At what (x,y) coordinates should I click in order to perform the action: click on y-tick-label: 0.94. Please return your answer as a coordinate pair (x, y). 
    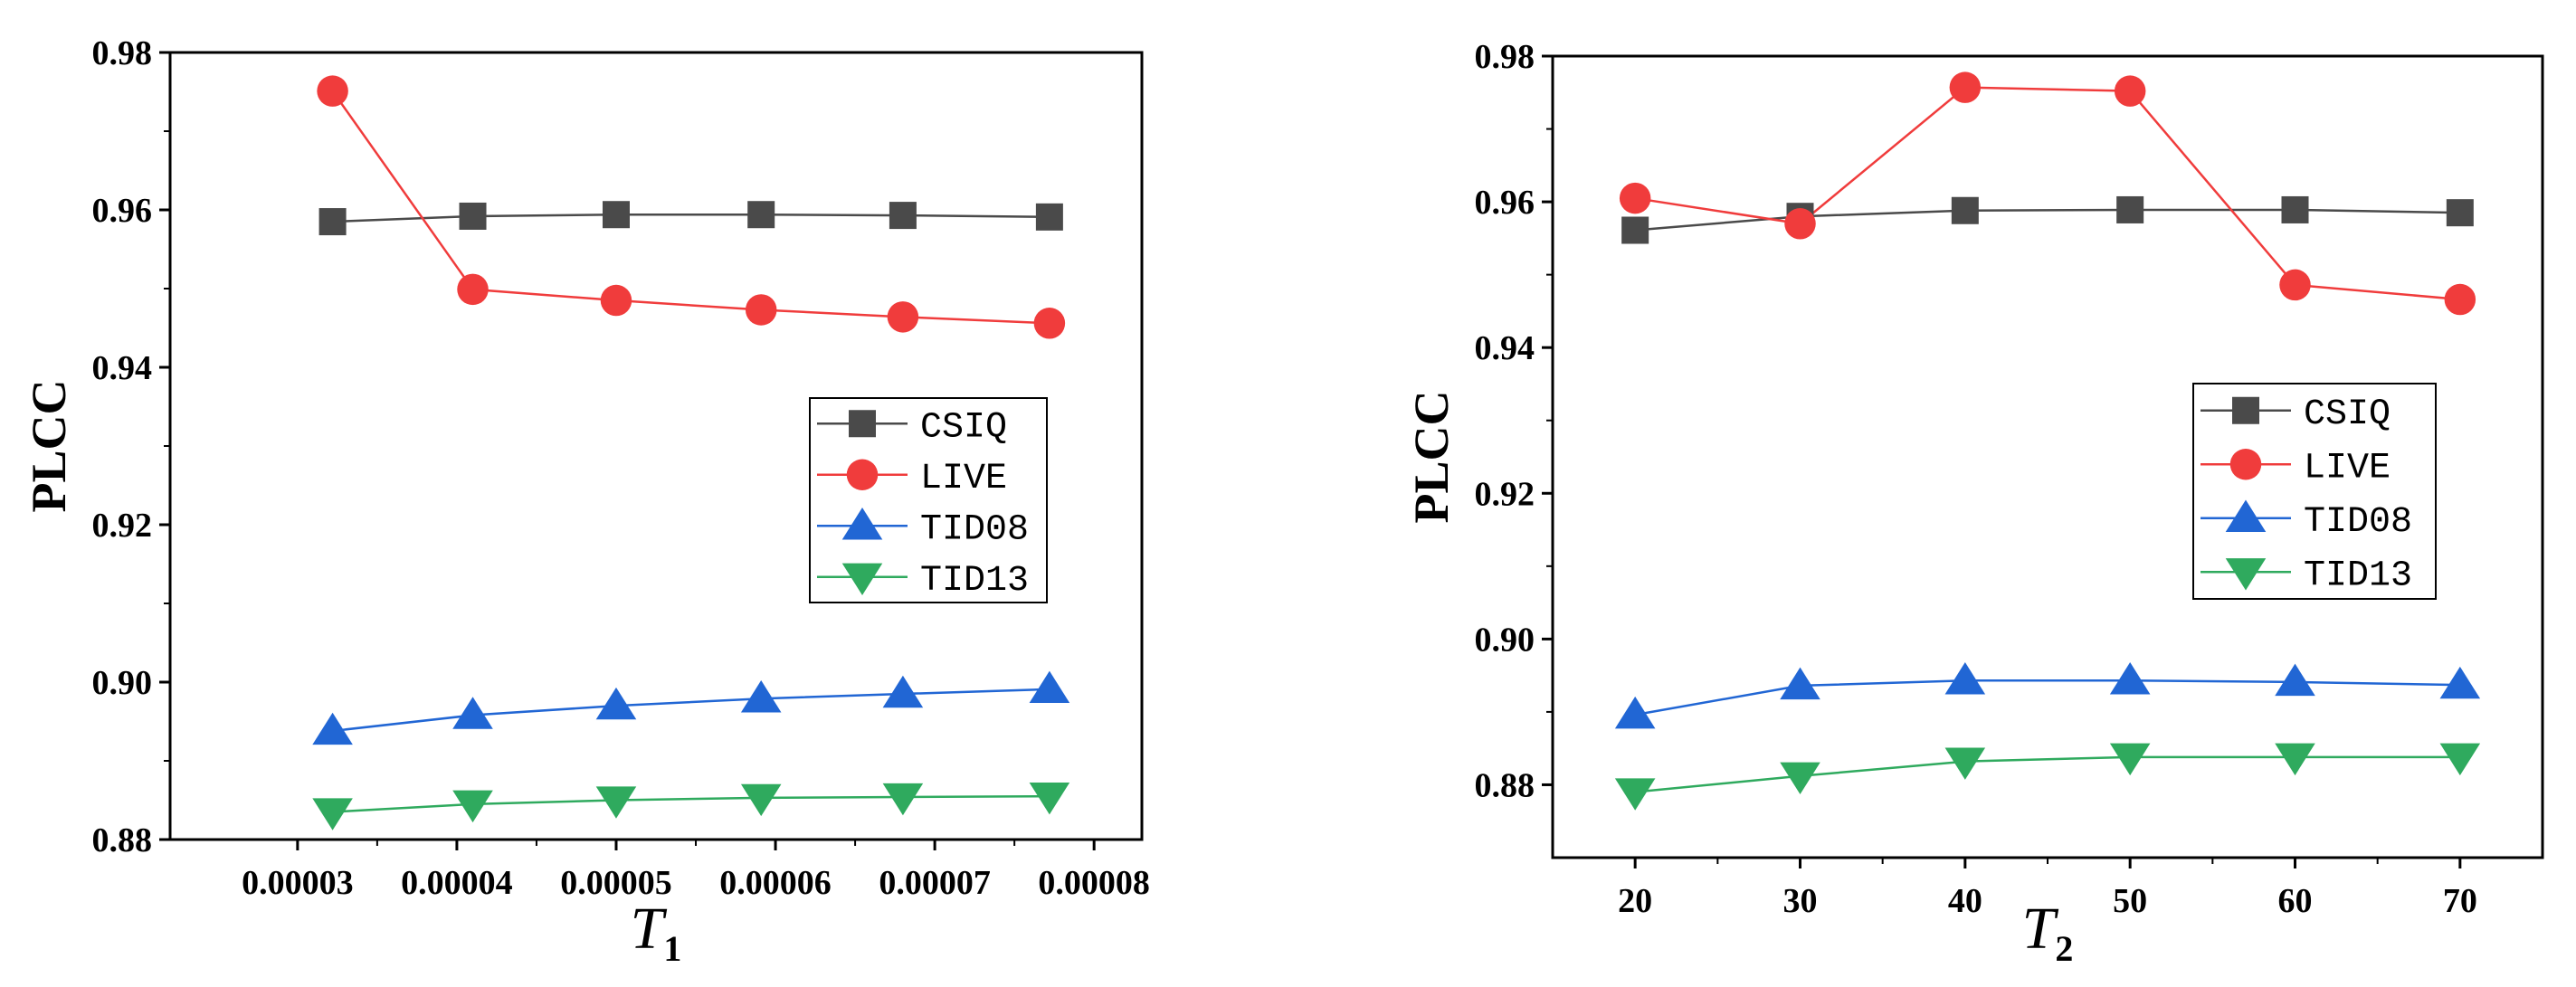
    Looking at the image, I should click on (122, 368).